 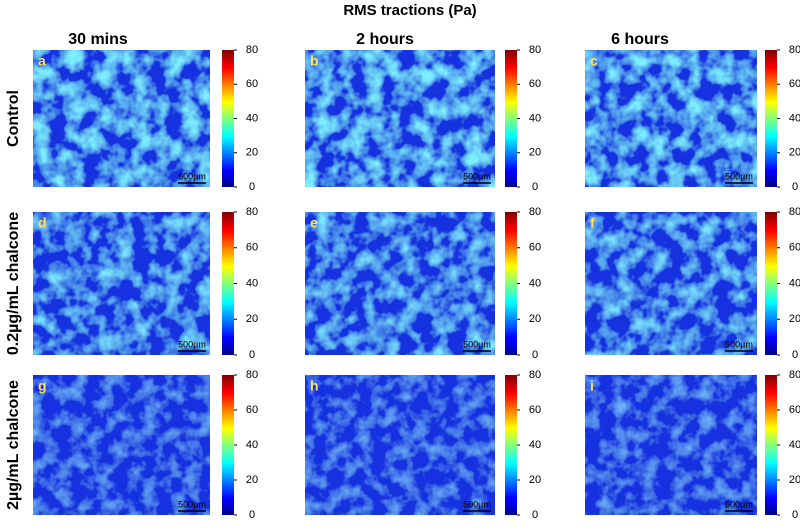 What do you see at coordinates (42, 223) in the screenshot?
I see `panel-letter: d` at bounding box center [42, 223].